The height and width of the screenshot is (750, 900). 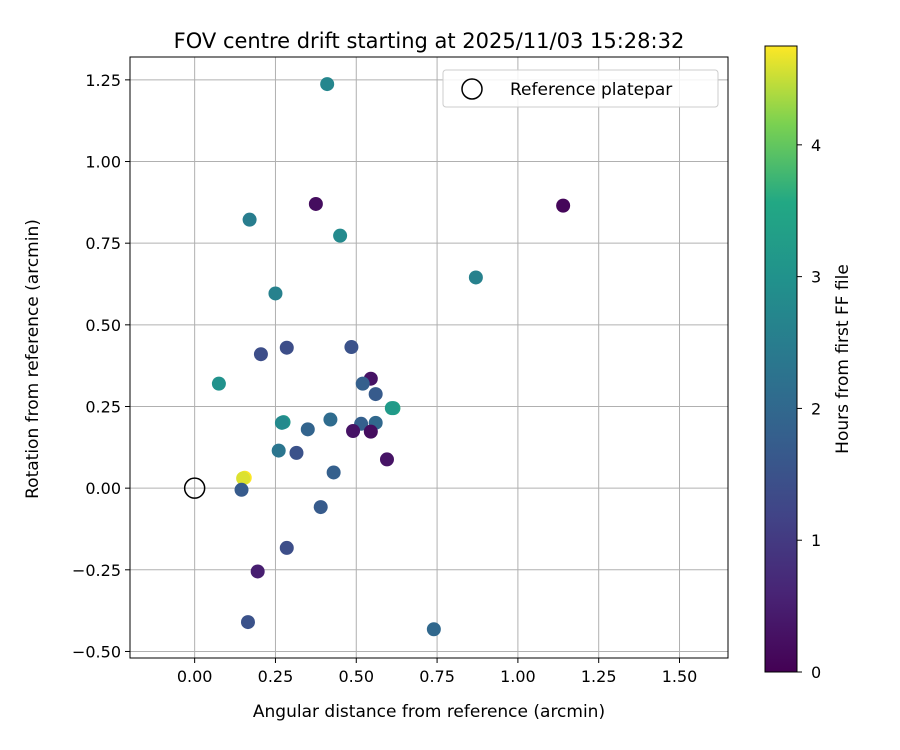 I want to click on colorbar: 0 1 2 3 4 Hours from first FF file, so click(x=808, y=363).